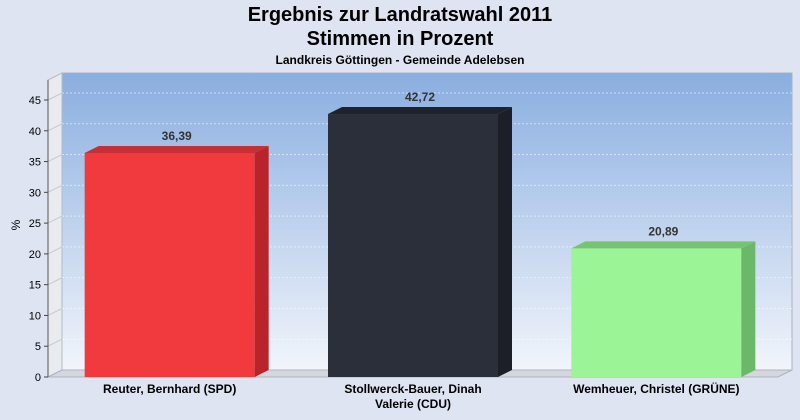 Image resolution: width=800 pixels, height=420 pixels. What do you see at coordinates (35, 193) in the screenshot?
I see `y-tick-label: 30` at bounding box center [35, 193].